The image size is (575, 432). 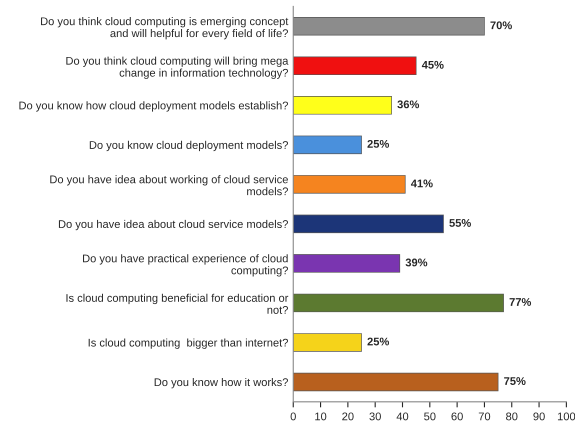 What do you see at coordinates (417, 262) in the screenshot?
I see `data-label: 39%` at bounding box center [417, 262].